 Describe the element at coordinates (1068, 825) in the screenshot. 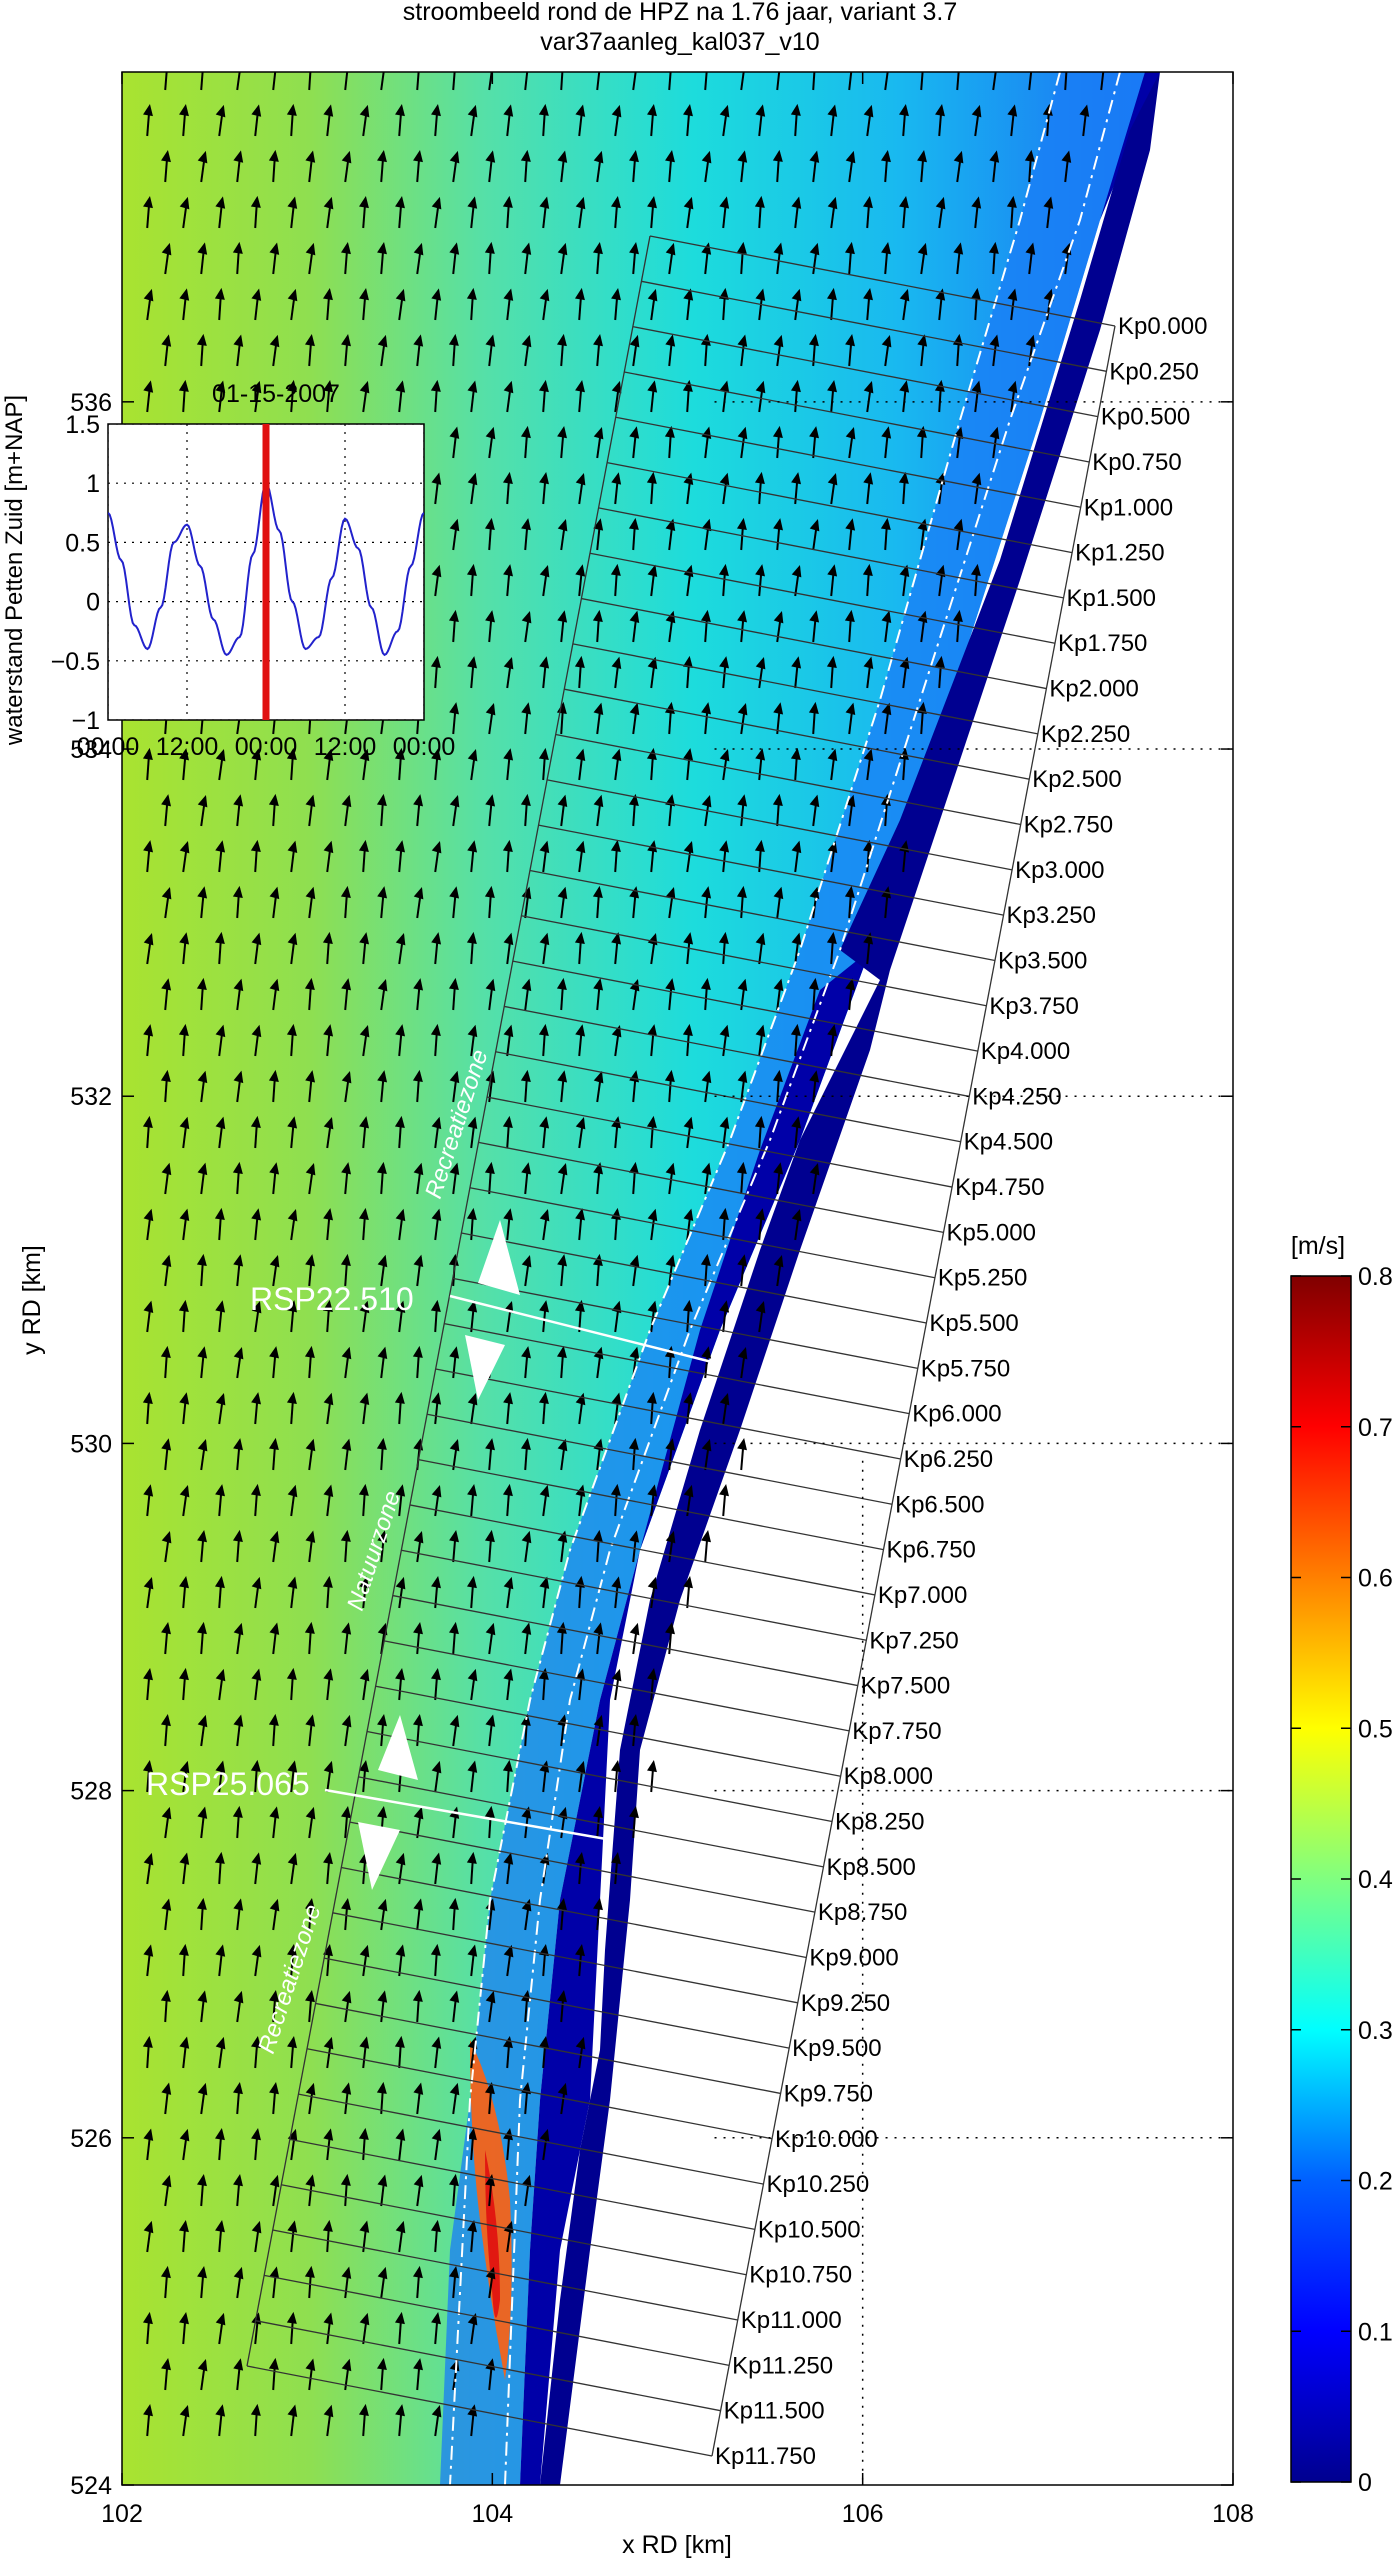

I see `transect-label: Kp2.750` at that location.